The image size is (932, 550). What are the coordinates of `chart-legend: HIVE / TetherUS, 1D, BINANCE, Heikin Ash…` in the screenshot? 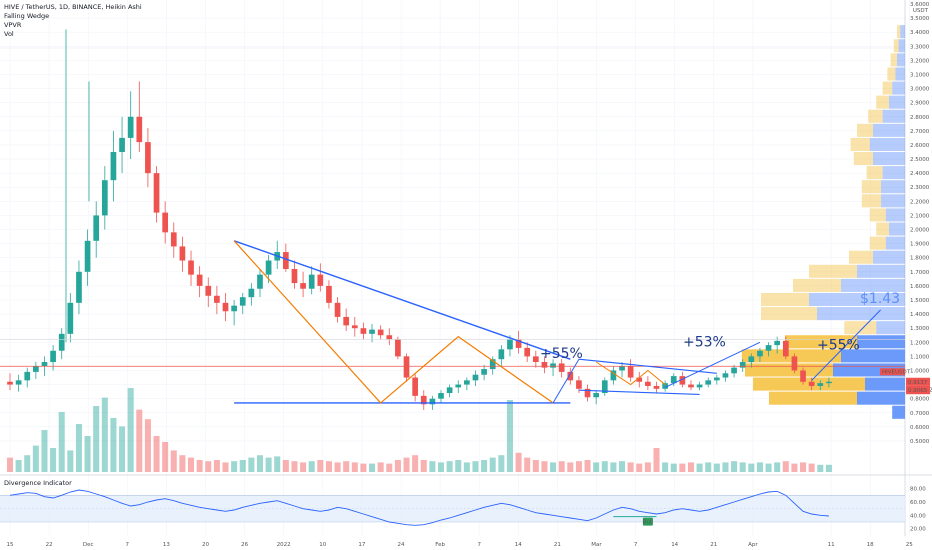 It's located at (73, 21).